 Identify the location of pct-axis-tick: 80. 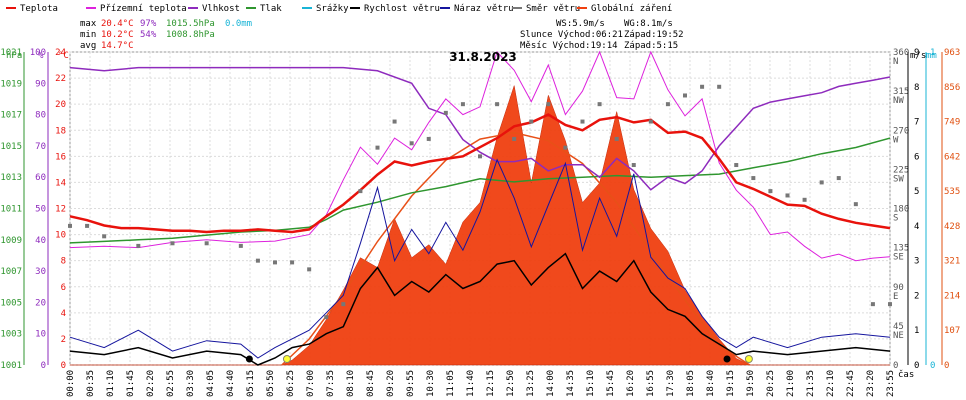
(40, 116).